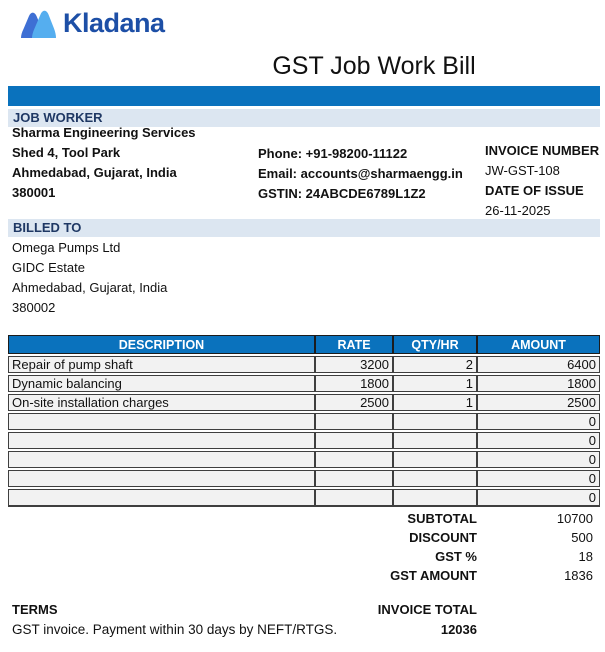 The width and height of the screenshot is (605, 652). I want to click on job-worker-pincode: 380001, so click(34, 192).